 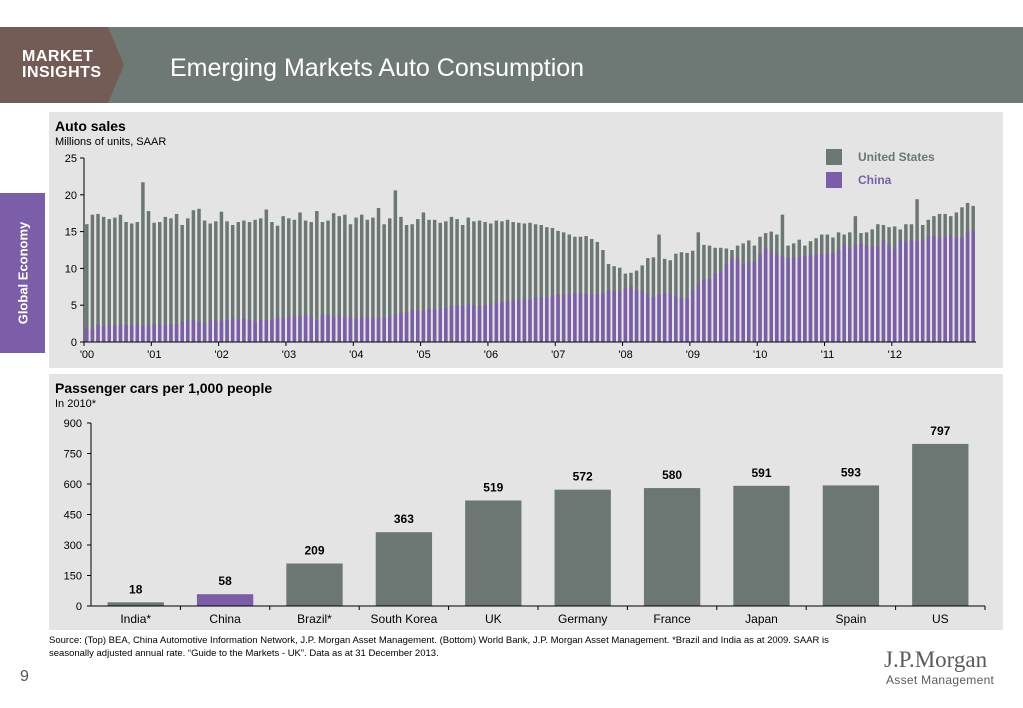 What do you see at coordinates (356, 355) in the screenshot?
I see `x-tick-label: '04` at bounding box center [356, 355].